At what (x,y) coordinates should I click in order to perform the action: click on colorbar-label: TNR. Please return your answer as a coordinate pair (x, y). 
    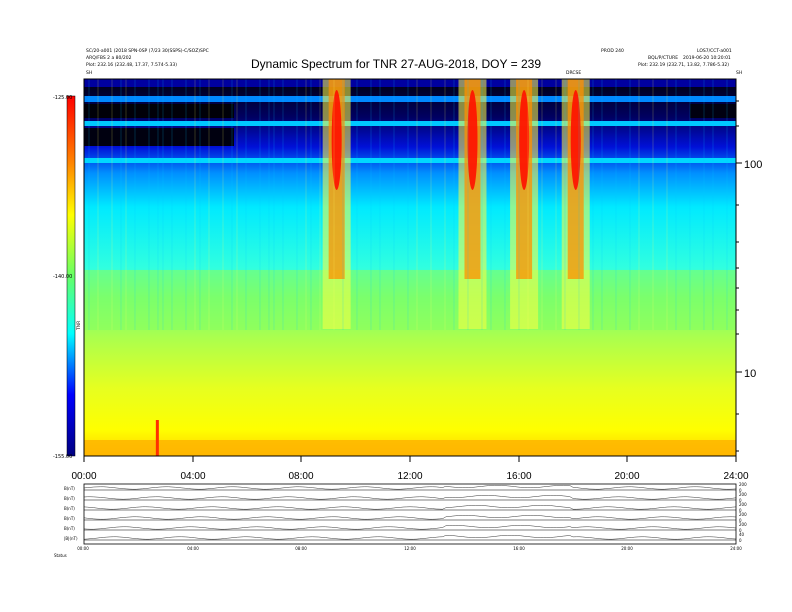
    Looking at the image, I should click on (79, 326).